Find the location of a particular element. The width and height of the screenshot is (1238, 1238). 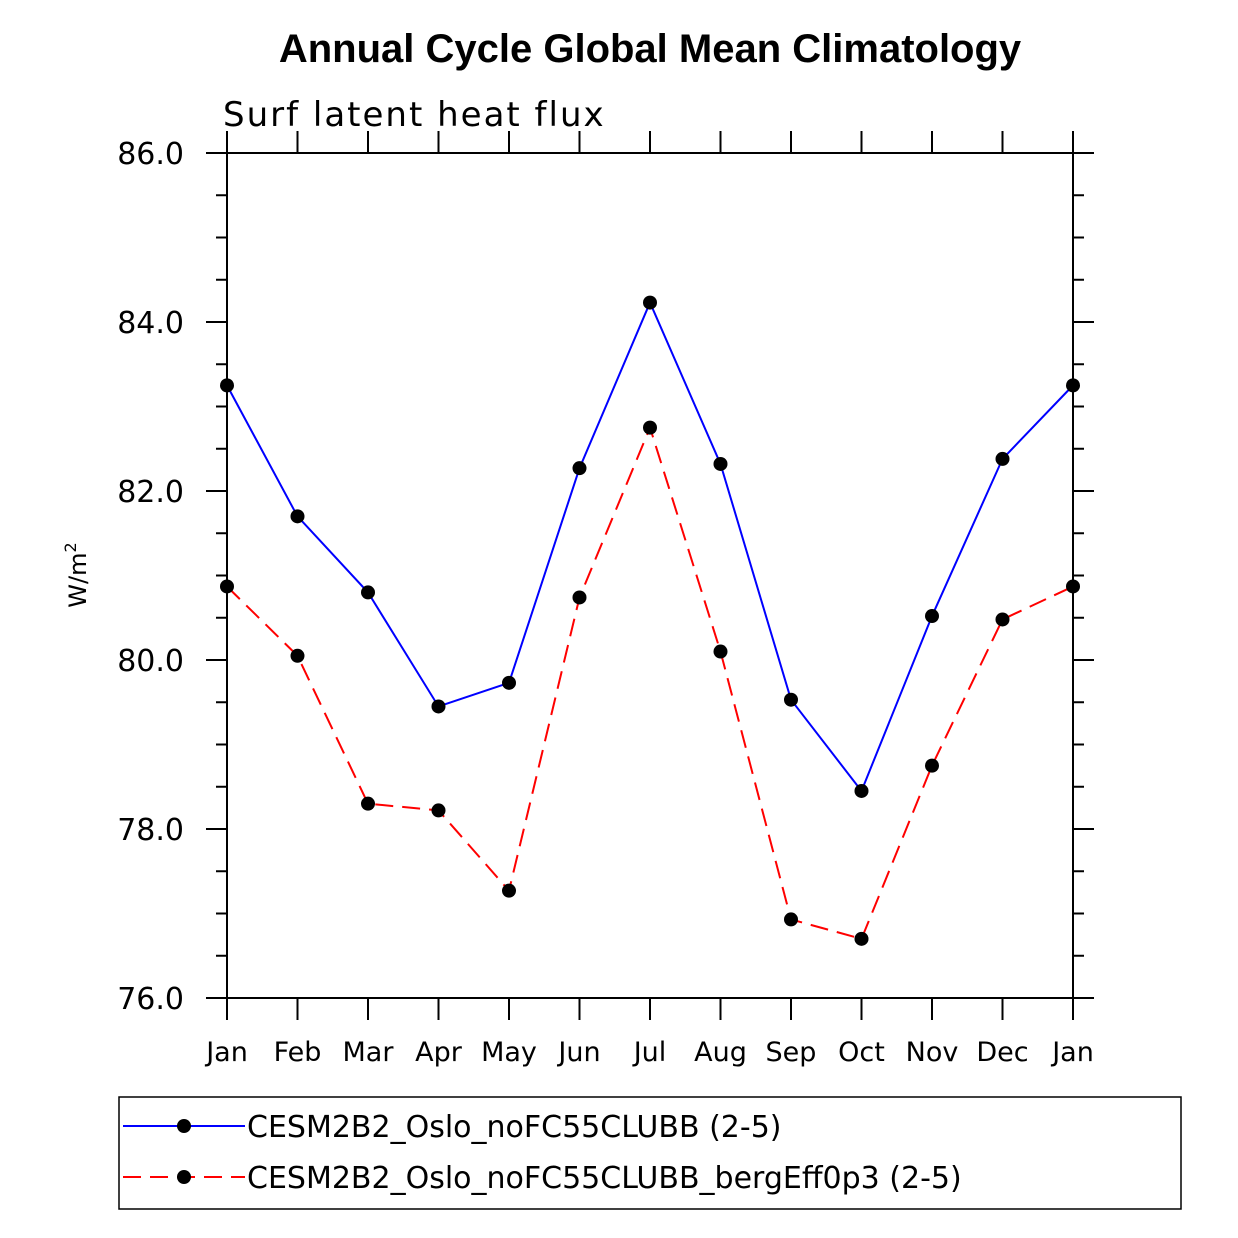

x-tick-label: Dec is located at coordinates (1002, 1052).